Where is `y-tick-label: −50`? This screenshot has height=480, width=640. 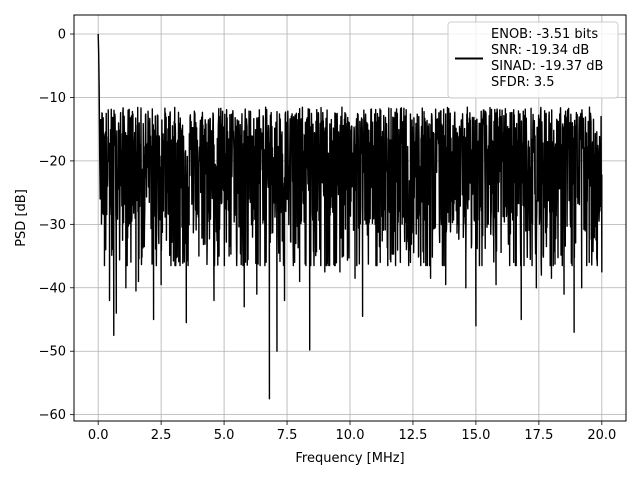
y-tick-label: −50 is located at coordinates (52, 352).